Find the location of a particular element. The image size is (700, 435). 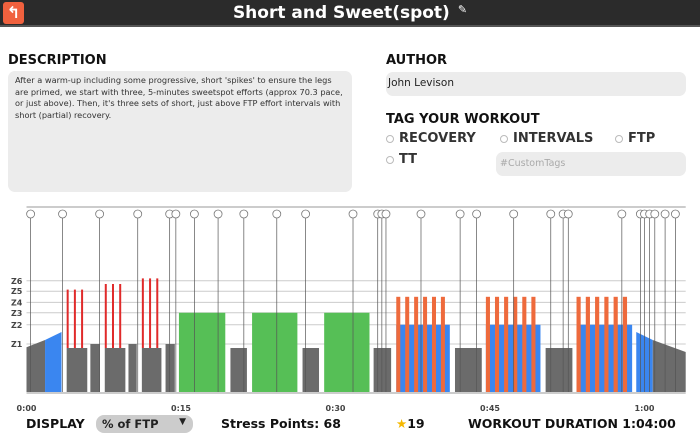

x-tick-label: 0:15 is located at coordinates (181, 408).